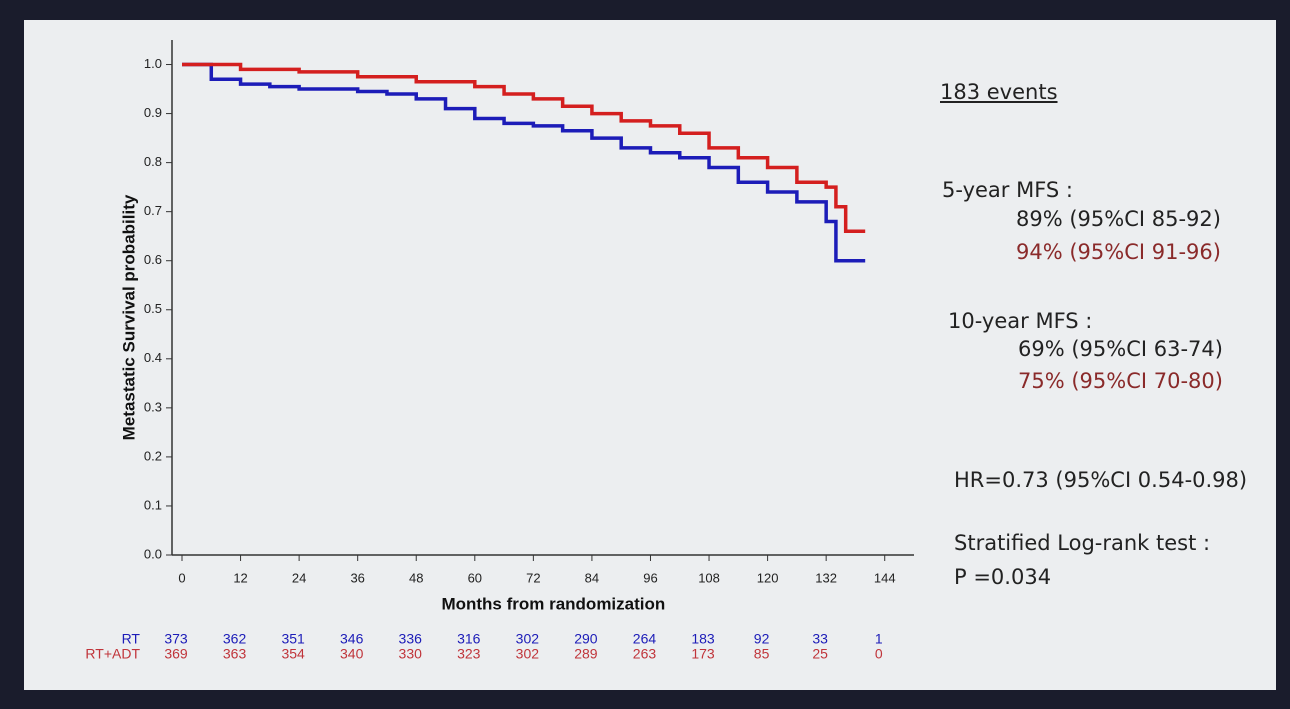 The height and width of the screenshot is (709, 1290). I want to click on y-tick-label: 0.0, so click(153, 553).